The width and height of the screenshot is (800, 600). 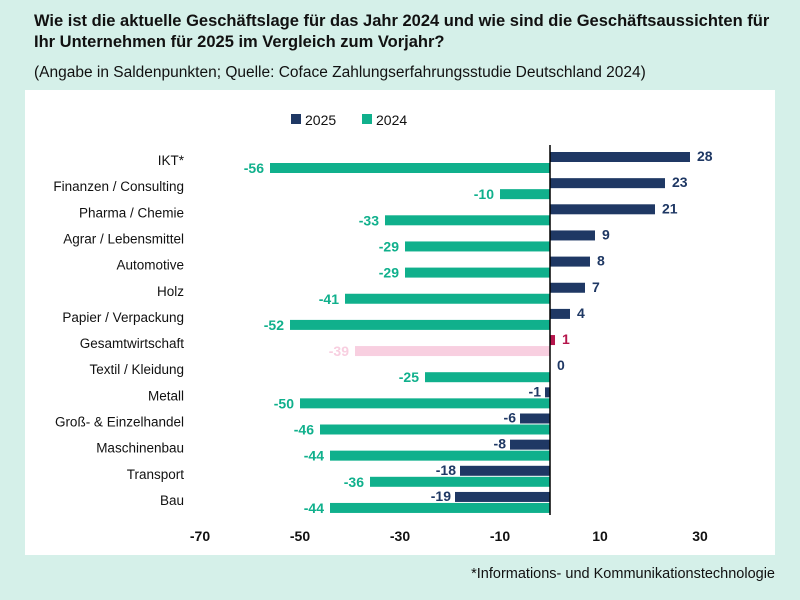 I want to click on category-label: Papier / Verpackung, so click(x=123, y=317).